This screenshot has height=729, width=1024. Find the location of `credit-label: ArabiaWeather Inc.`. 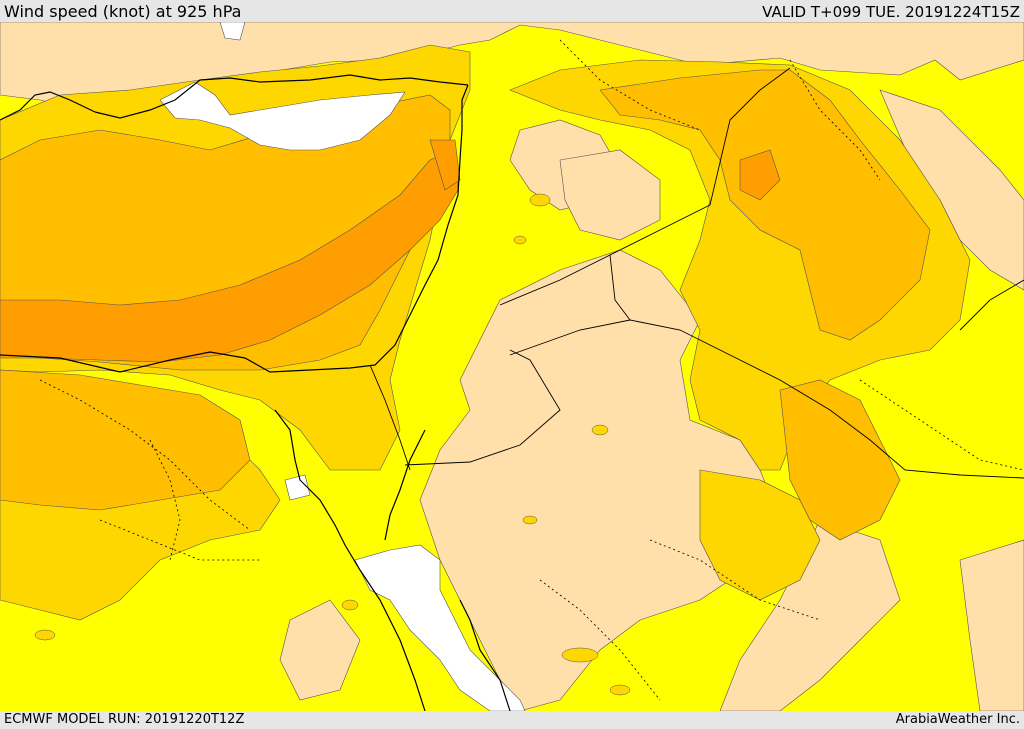

credit-label: ArabiaWeather Inc. is located at coordinates (957, 719).